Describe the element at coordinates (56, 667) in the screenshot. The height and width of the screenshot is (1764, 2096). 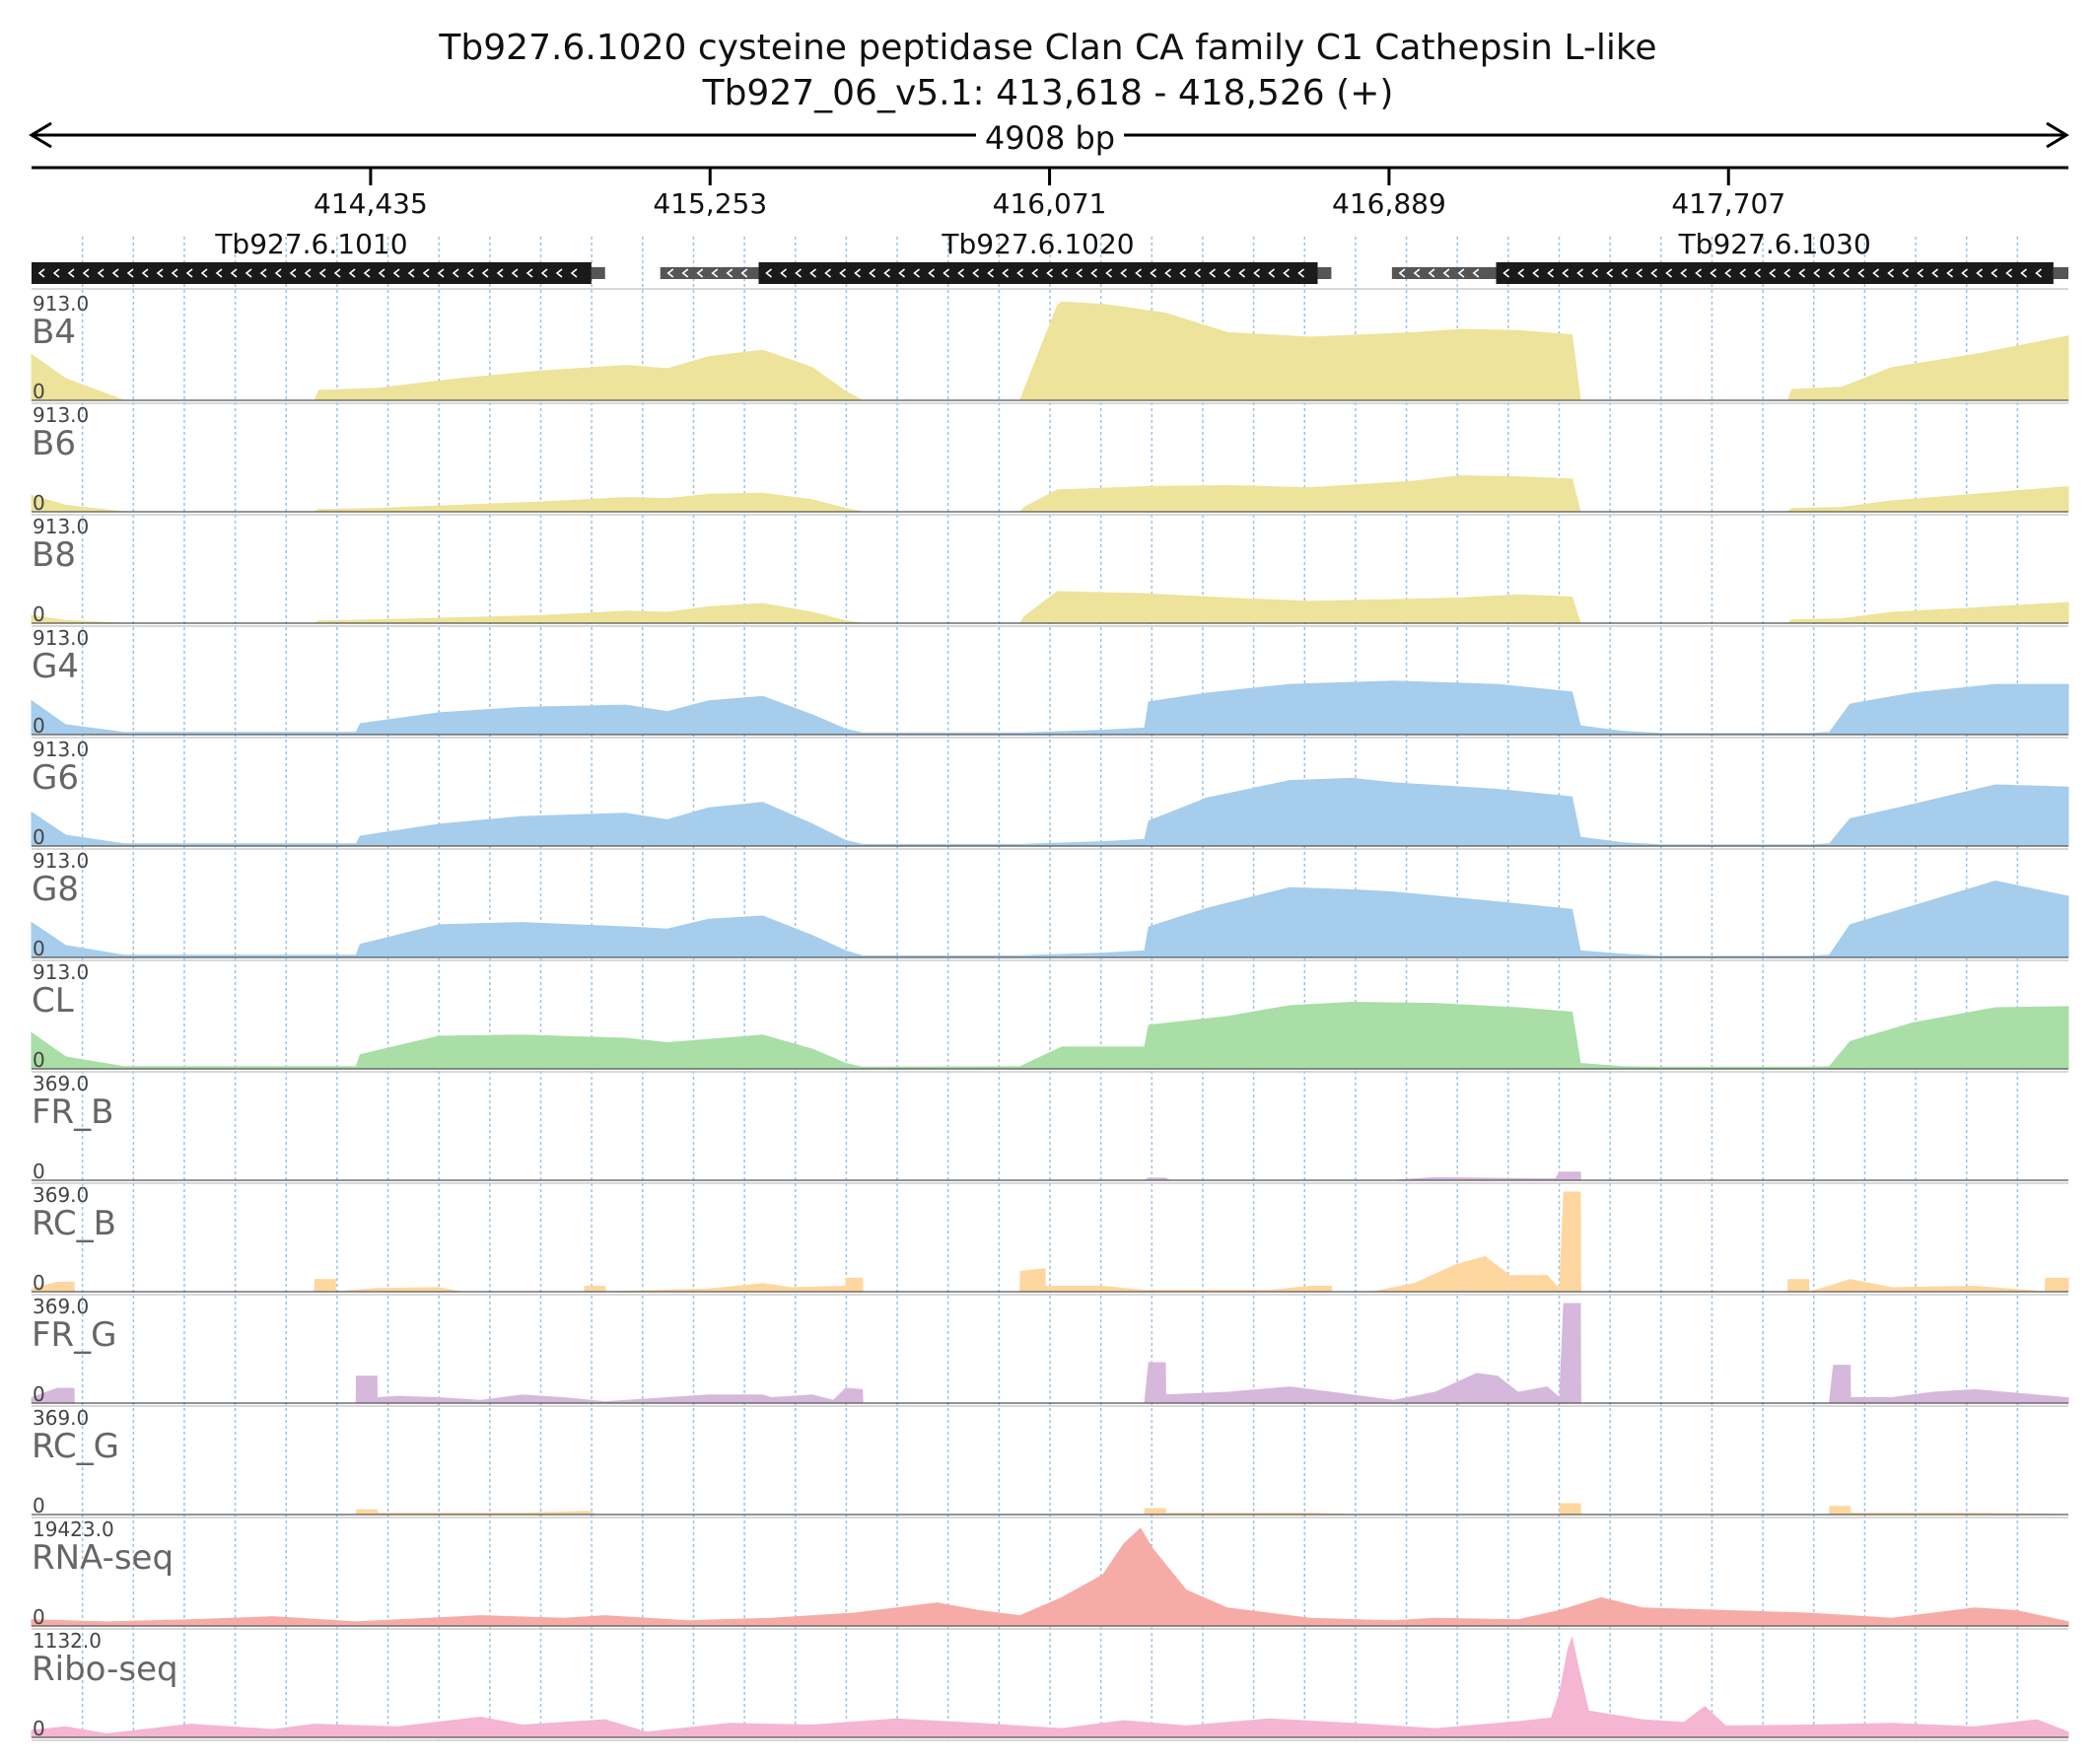
I see `track-name: G4` at that location.